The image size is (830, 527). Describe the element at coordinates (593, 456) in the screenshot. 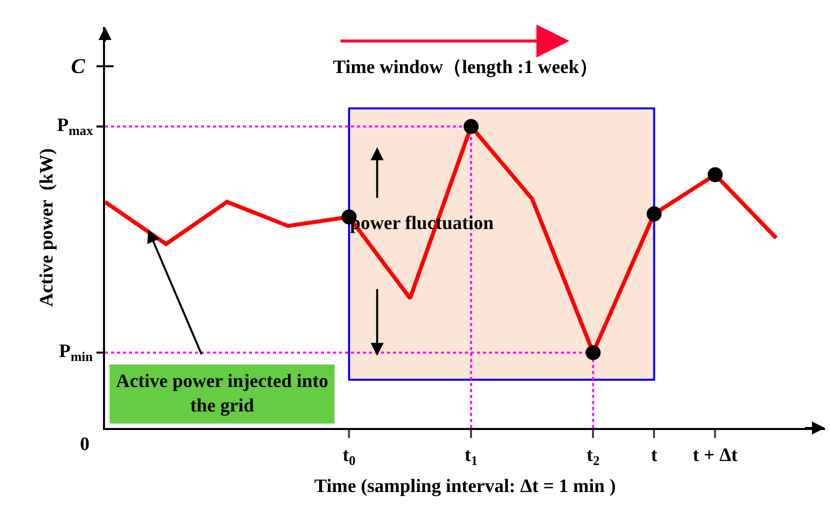

I see `x-tick-label: t$_{2}$` at that location.